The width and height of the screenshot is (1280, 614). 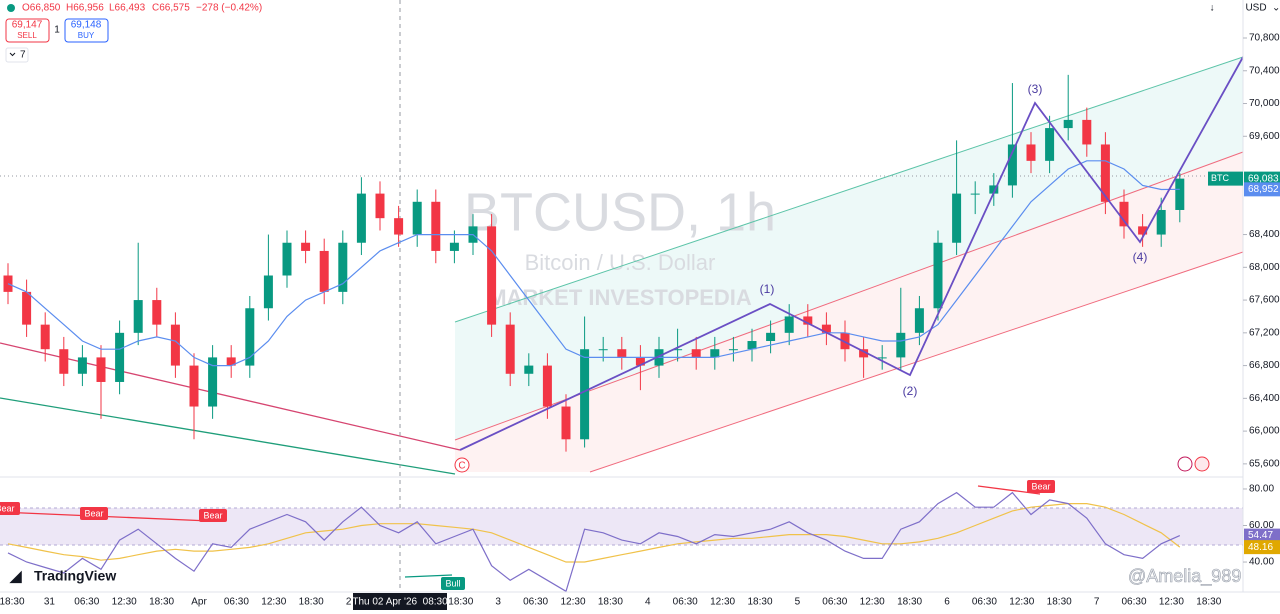 I want to click on rsi-ma-value-box, so click(x=1262, y=547).